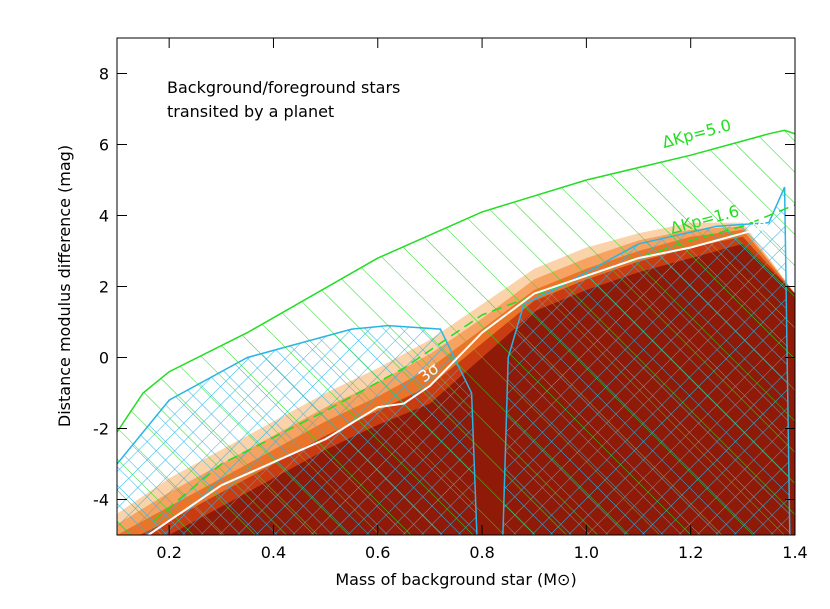  I want to click on x-tick-label: 1.2, so click(690, 552).